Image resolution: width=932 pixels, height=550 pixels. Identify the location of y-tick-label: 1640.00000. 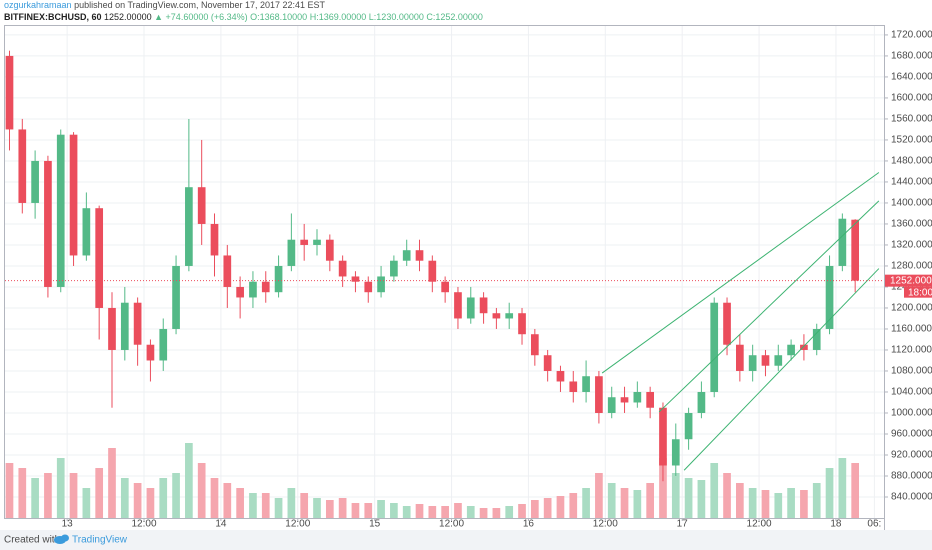
(911, 77).